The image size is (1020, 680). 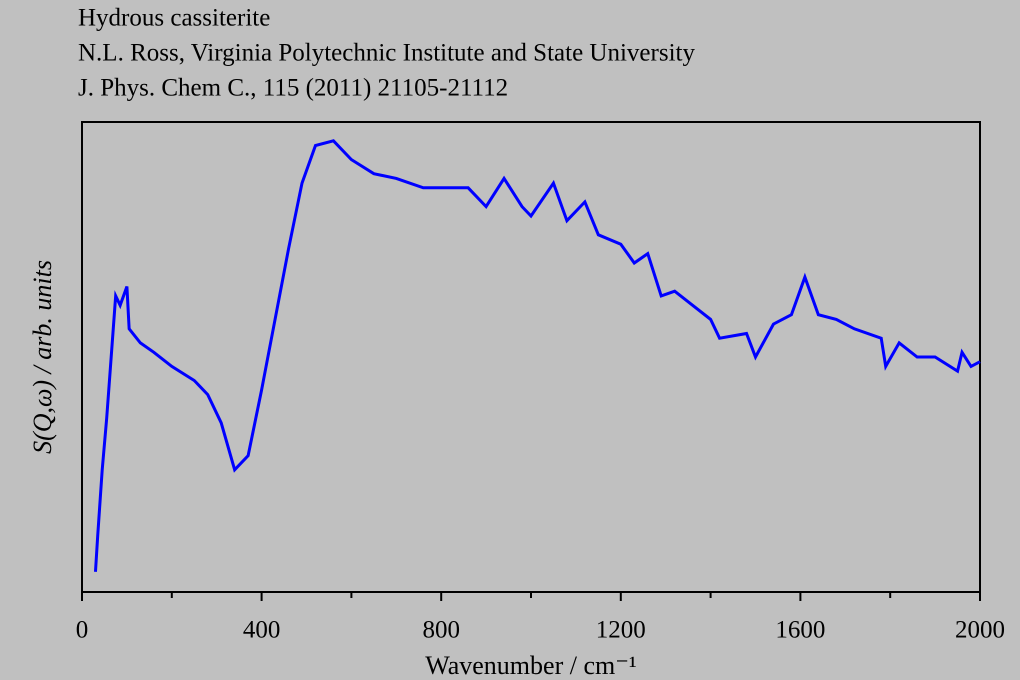 I want to click on x-tick-label: 2000, so click(x=980, y=630).